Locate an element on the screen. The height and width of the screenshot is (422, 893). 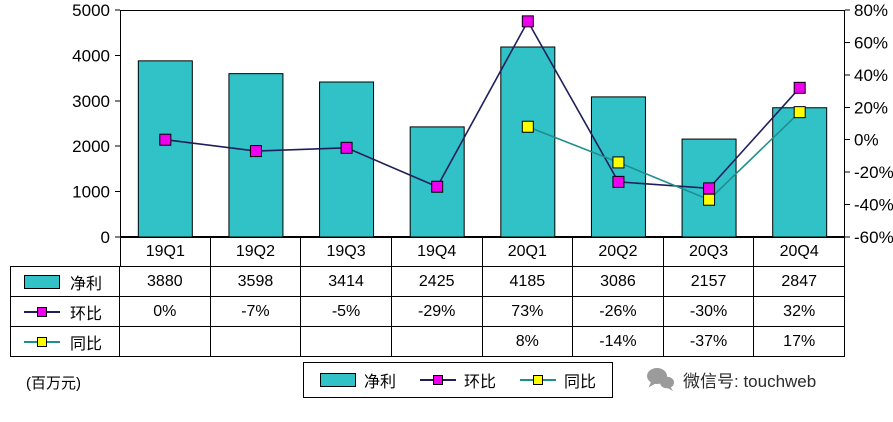
table-value: 8% is located at coordinates (528, 342).